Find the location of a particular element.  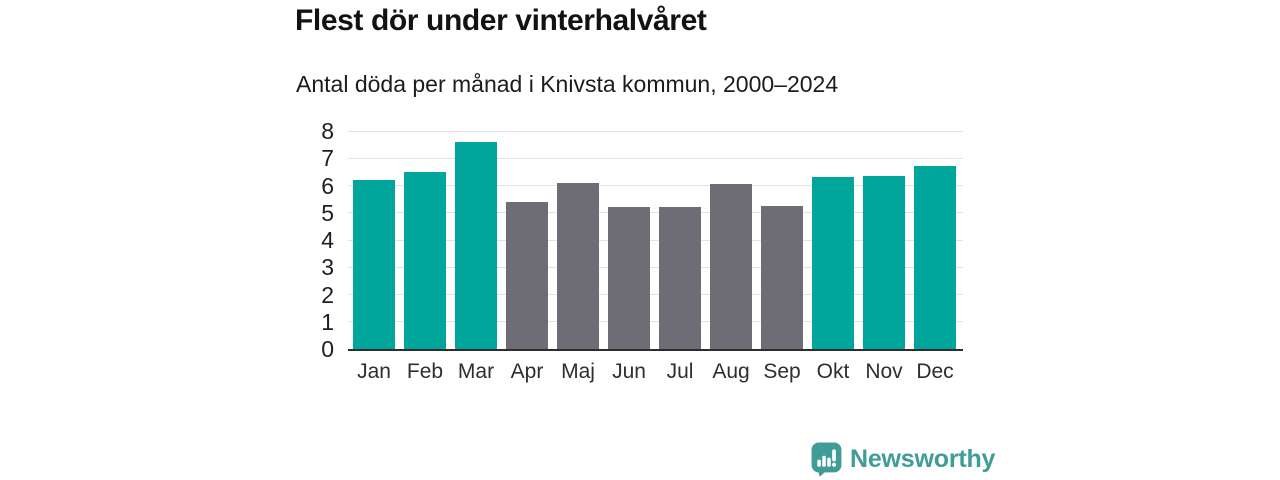

gridline-y2 is located at coordinates (655, 294).